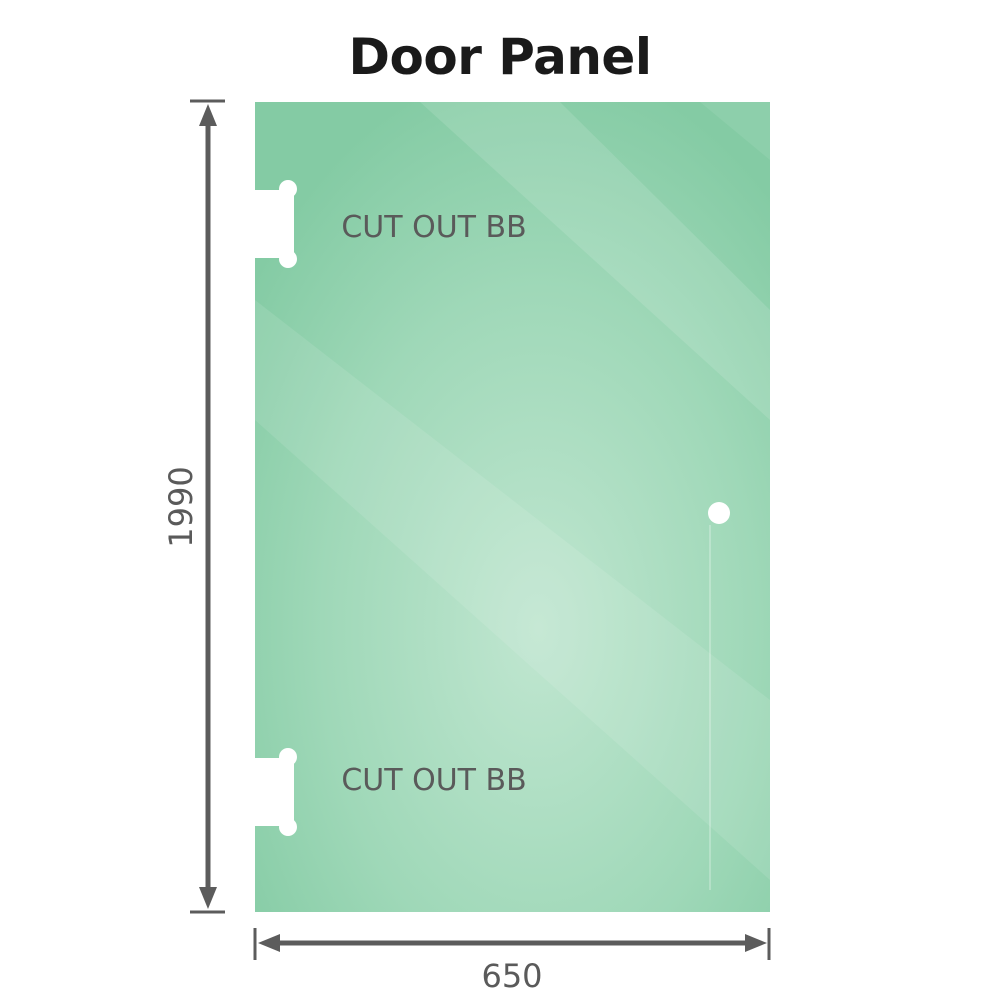 This screenshot has height=1000, width=1000. What do you see at coordinates (181, 506) in the screenshot?
I see `height-label: 1990` at bounding box center [181, 506].